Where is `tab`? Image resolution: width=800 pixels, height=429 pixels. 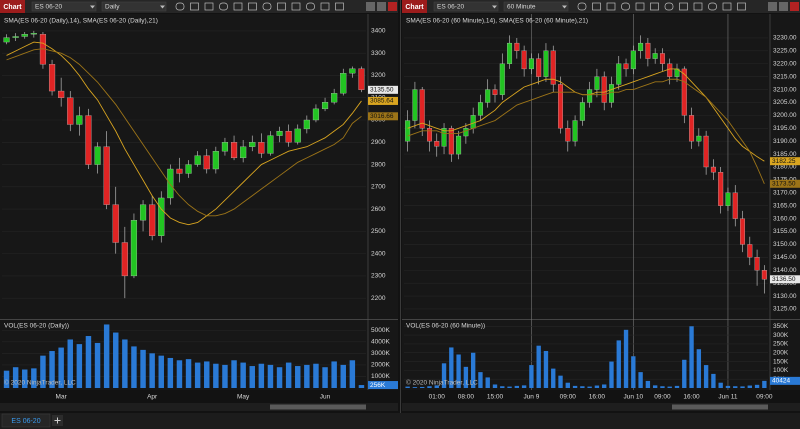
tab is located at coordinates (26, 420).